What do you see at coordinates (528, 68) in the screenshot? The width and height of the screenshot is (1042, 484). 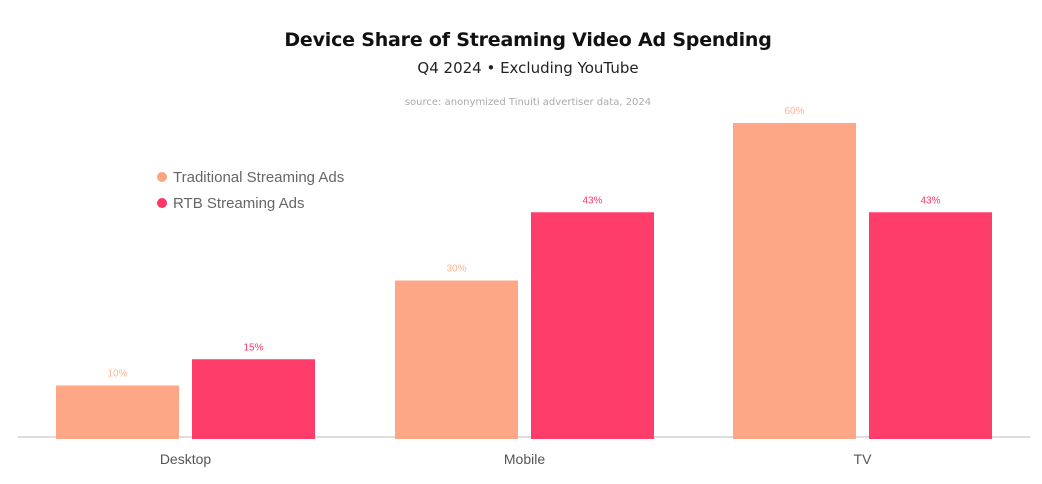 I see `chart-subtitle: Q4 2024 • Excluding YouTube` at bounding box center [528, 68].